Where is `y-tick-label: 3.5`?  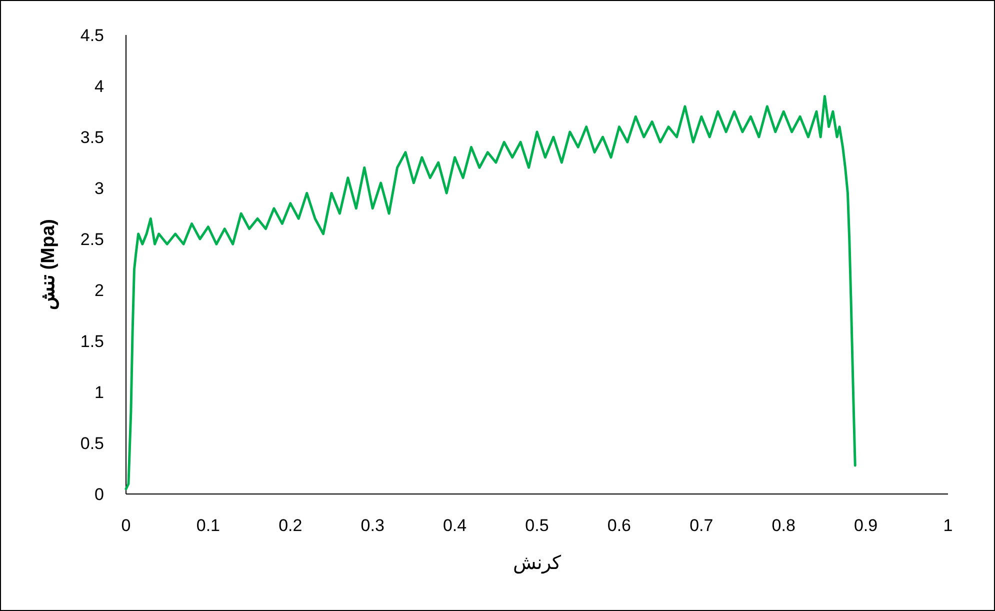
y-tick-label: 3.5 is located at coordinates (92, 137).